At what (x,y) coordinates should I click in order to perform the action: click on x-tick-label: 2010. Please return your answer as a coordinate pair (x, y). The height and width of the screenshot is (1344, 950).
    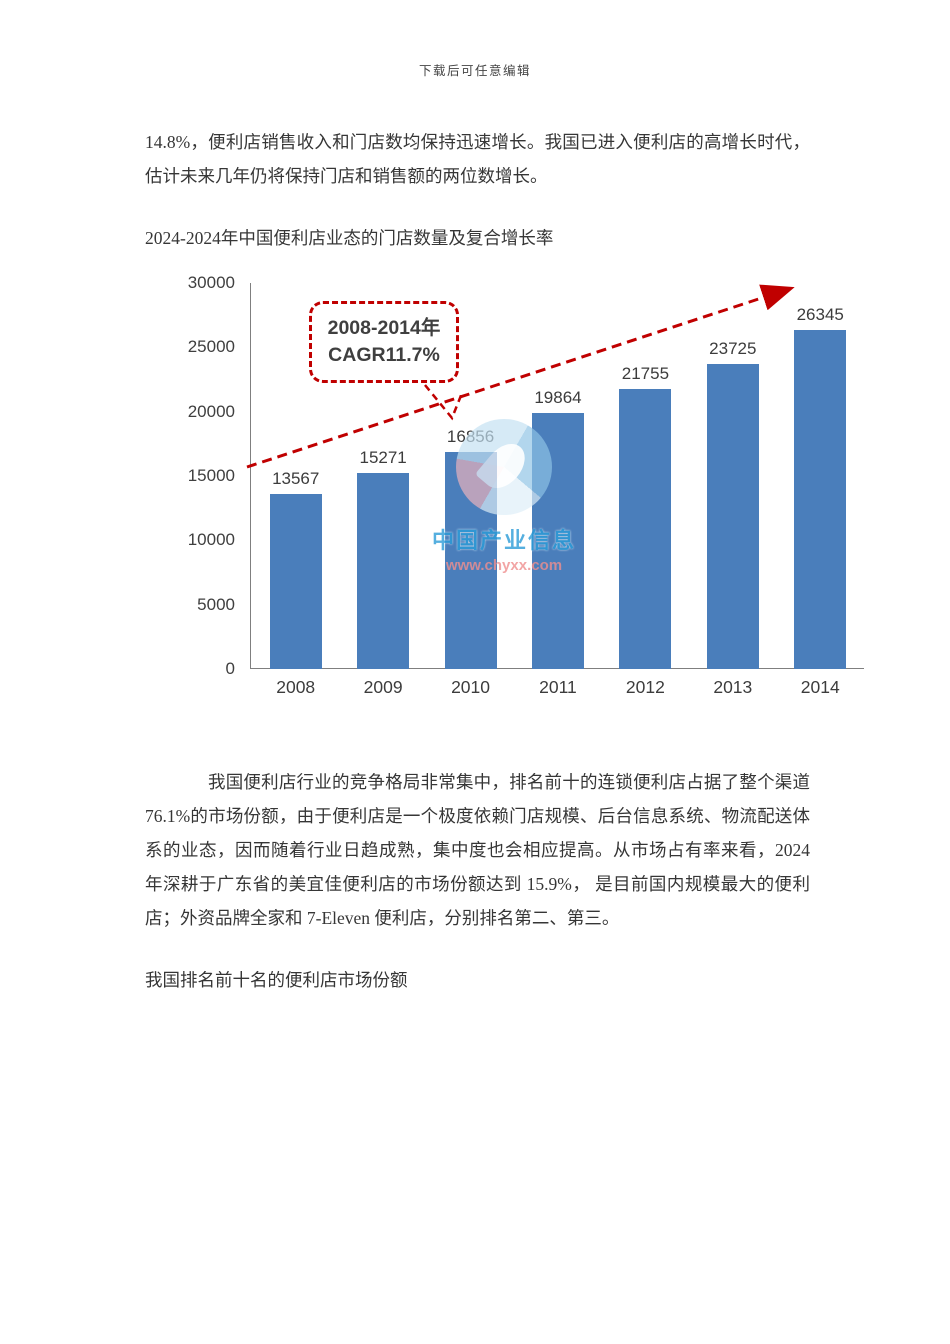
    Looking at the image, I should click on (471, 687).